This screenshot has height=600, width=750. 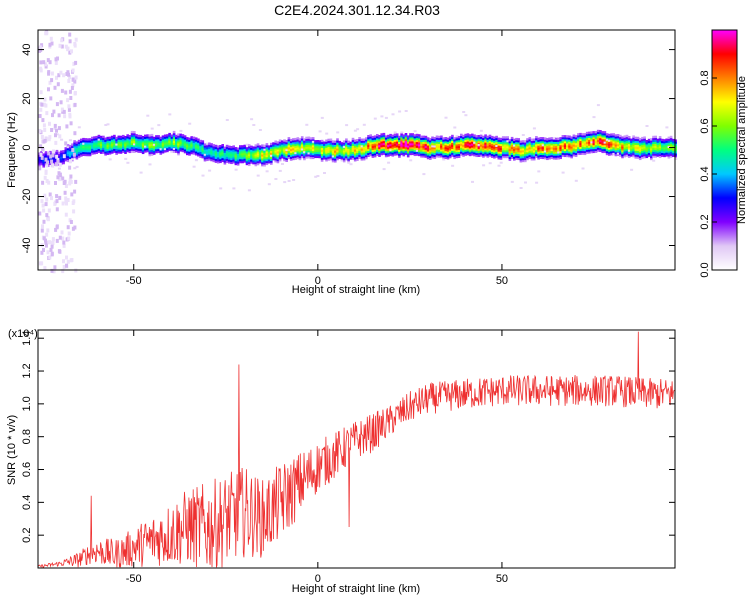 What do you see at coordinates (27, 49) in the screenshot?
I see `y-tick-label: 40` at bounding box center [27, 49].